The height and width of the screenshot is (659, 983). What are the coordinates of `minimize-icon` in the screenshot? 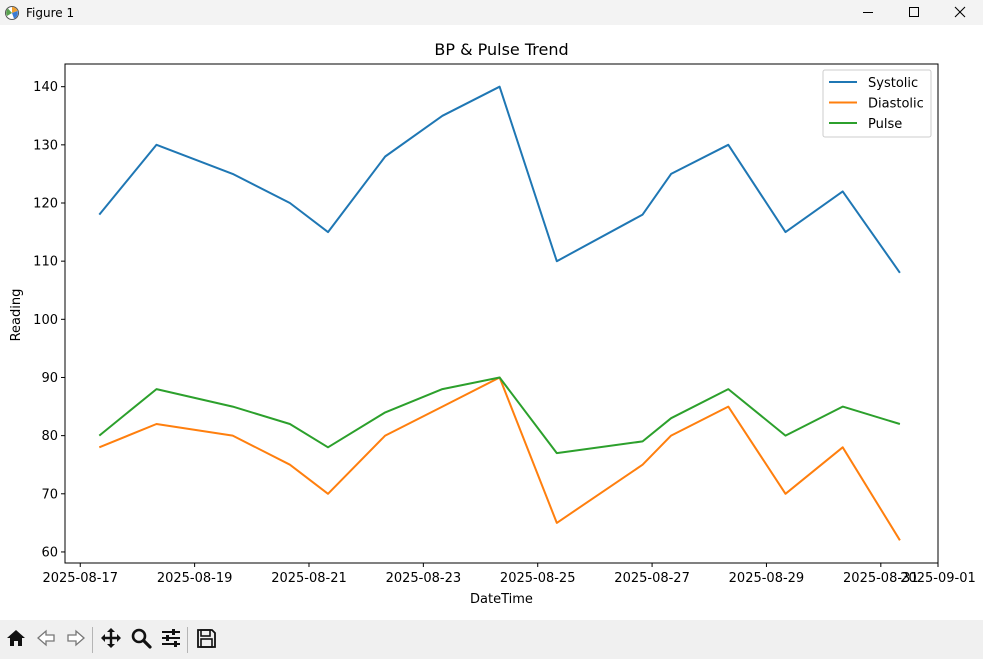 It's located at (868, 12).